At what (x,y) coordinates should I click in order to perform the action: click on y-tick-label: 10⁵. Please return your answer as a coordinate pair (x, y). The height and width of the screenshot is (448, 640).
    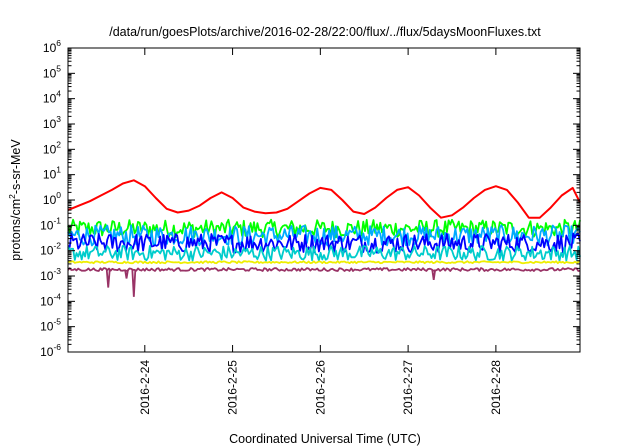
    Looking at the image, I should click on (52, 71).